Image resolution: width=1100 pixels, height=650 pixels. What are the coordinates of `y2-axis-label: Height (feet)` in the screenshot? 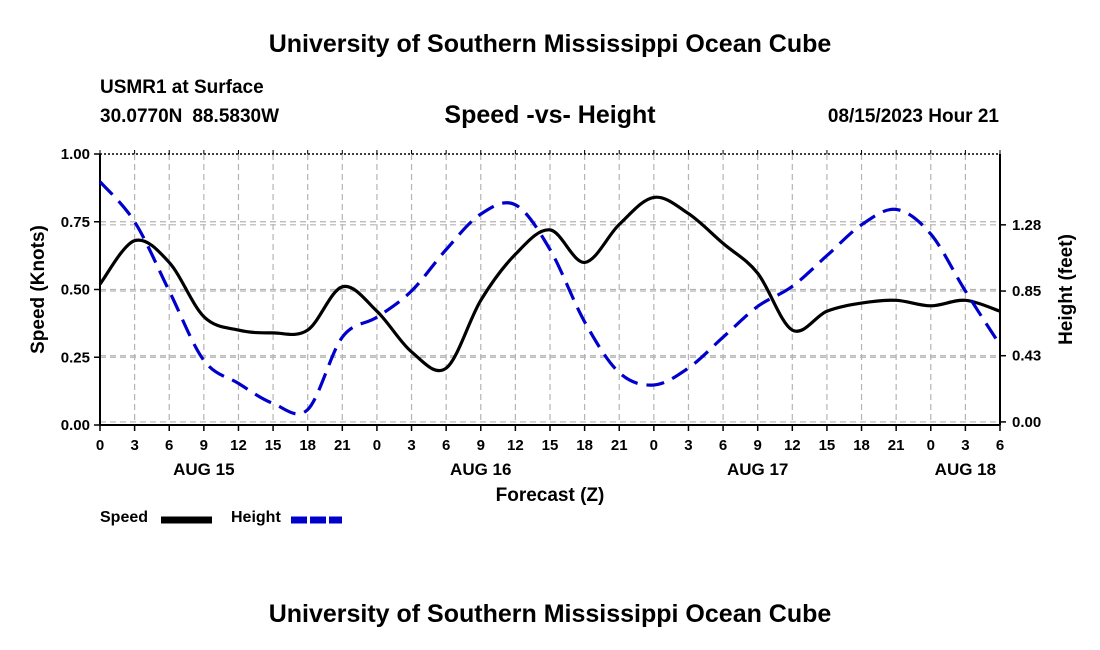 It's located at (1066, 289).